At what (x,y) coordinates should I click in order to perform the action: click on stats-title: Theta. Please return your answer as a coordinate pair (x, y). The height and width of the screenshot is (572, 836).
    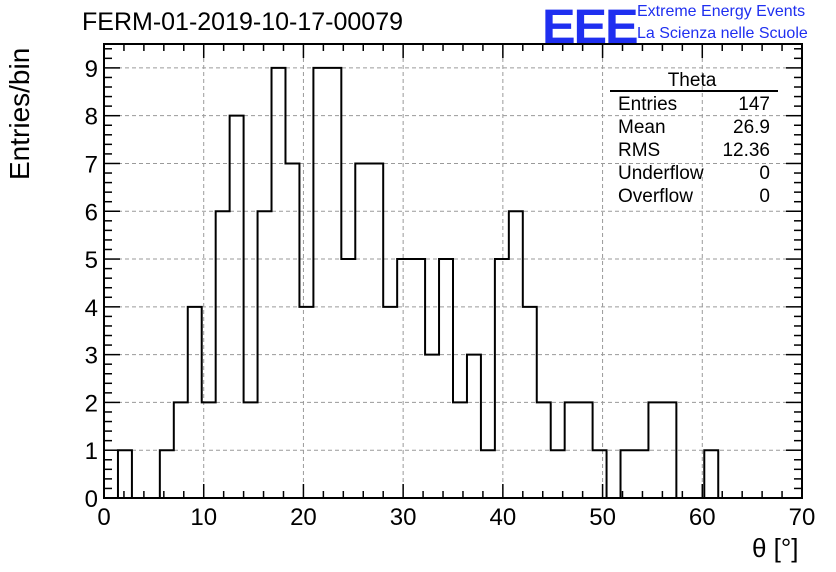
    Looking at the image, I should click on (692, 80).